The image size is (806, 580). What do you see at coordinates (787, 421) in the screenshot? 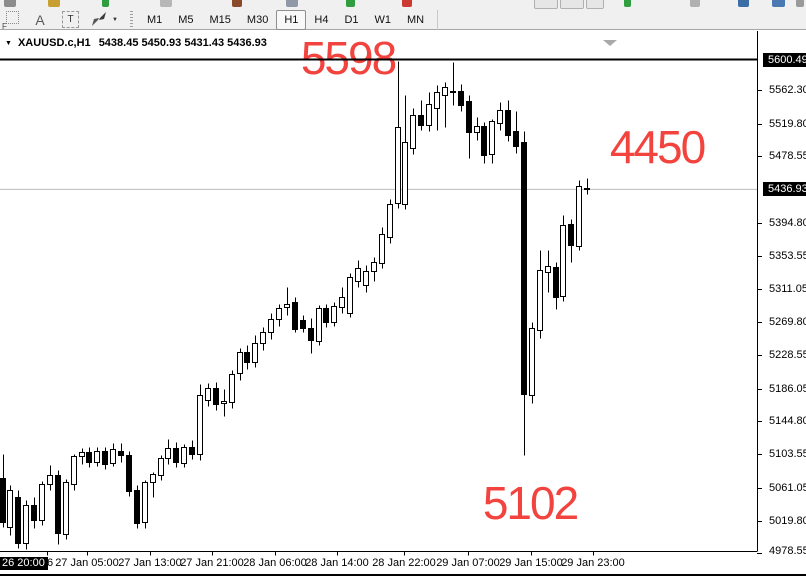
I see `price-axis-label: 5144.80` at bounding box center [787, 421].